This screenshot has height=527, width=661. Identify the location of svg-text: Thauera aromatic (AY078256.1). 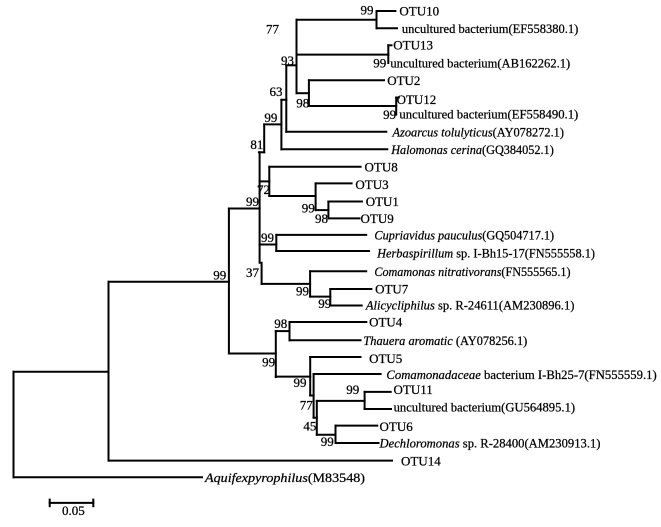
(445, 340).